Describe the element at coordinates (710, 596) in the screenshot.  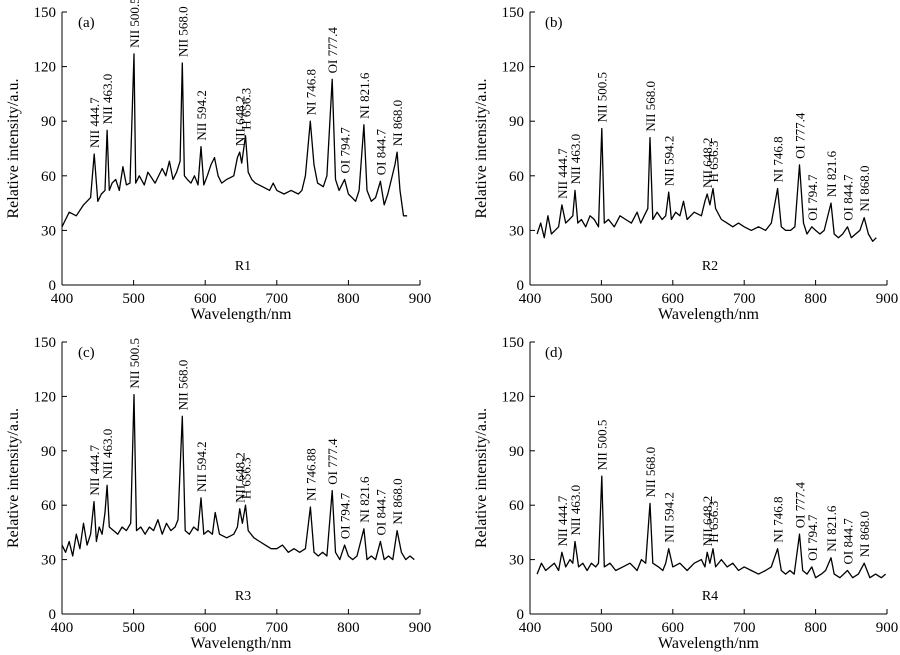
I see `sample-label: R4` at that location.